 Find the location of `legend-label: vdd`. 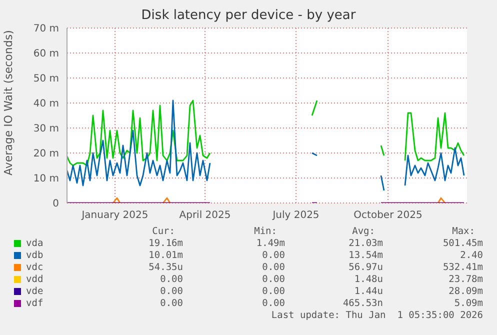

legend-label: vdd is located at coordinates (35, 279).